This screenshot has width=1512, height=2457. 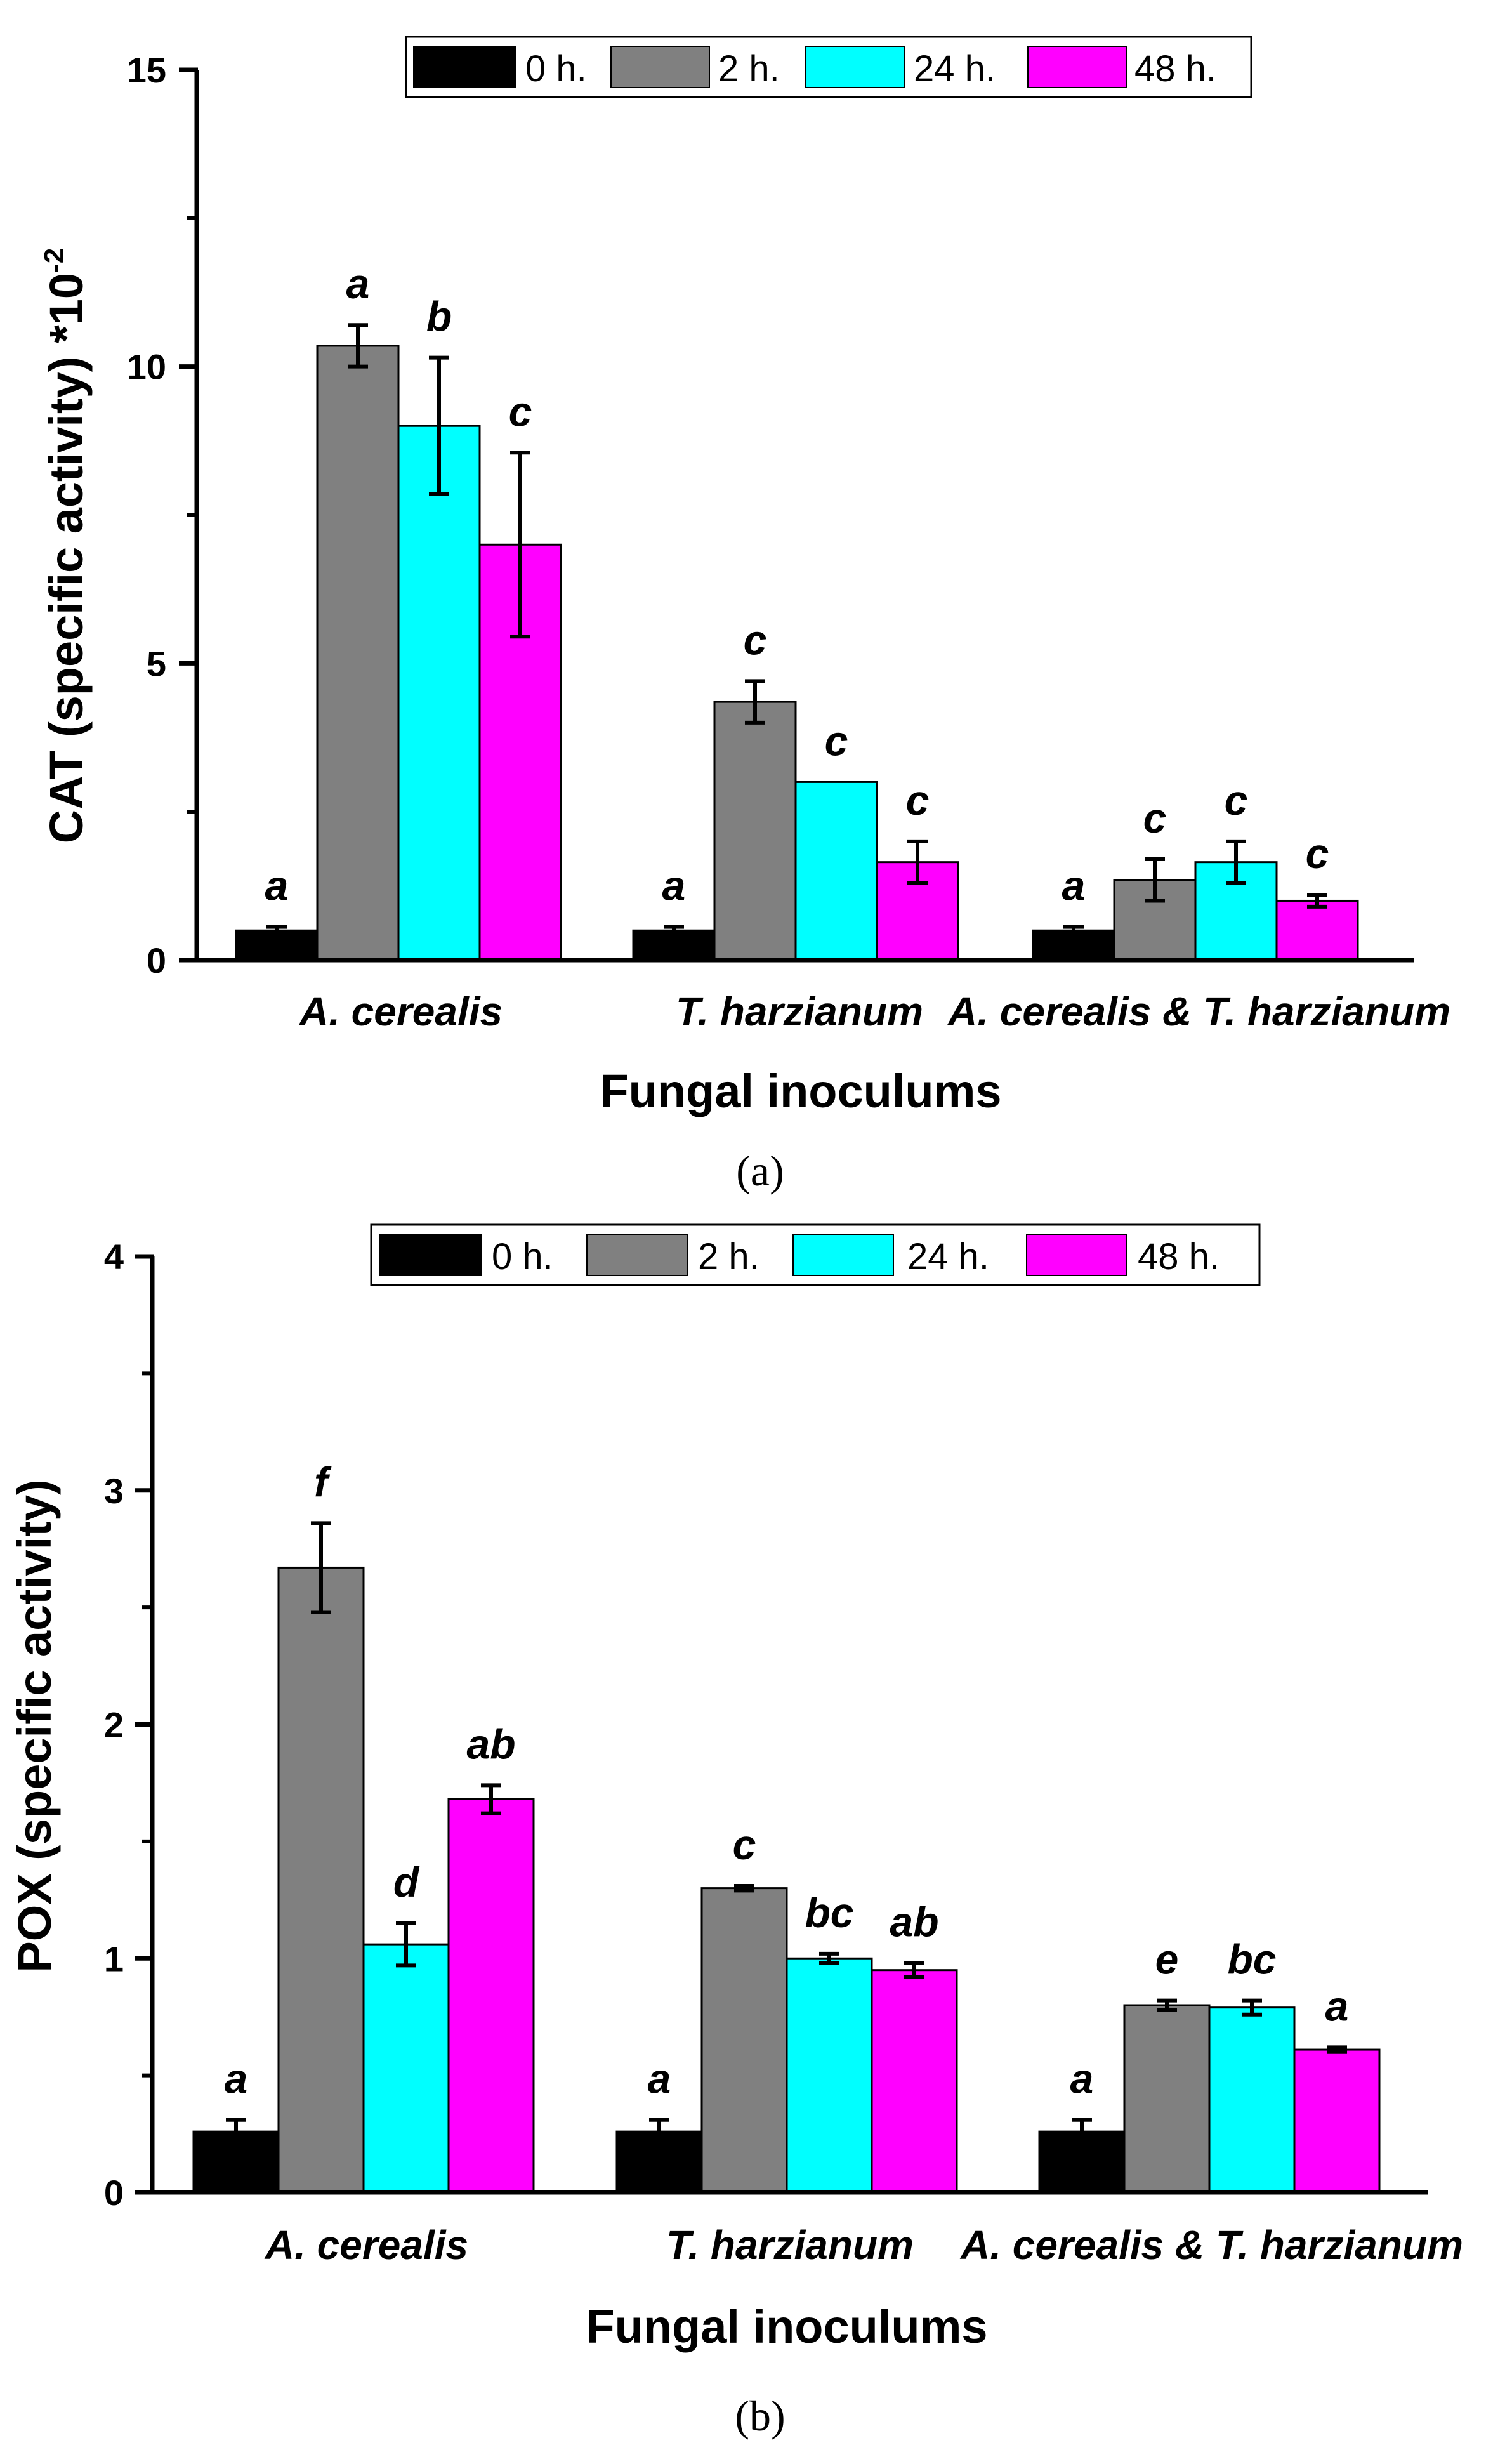 What do you see at coordinates (914, 1922) in the screenshot?
I see `panel-b-sig-letter-1-3: ab` at bounding box center [914, 1922].